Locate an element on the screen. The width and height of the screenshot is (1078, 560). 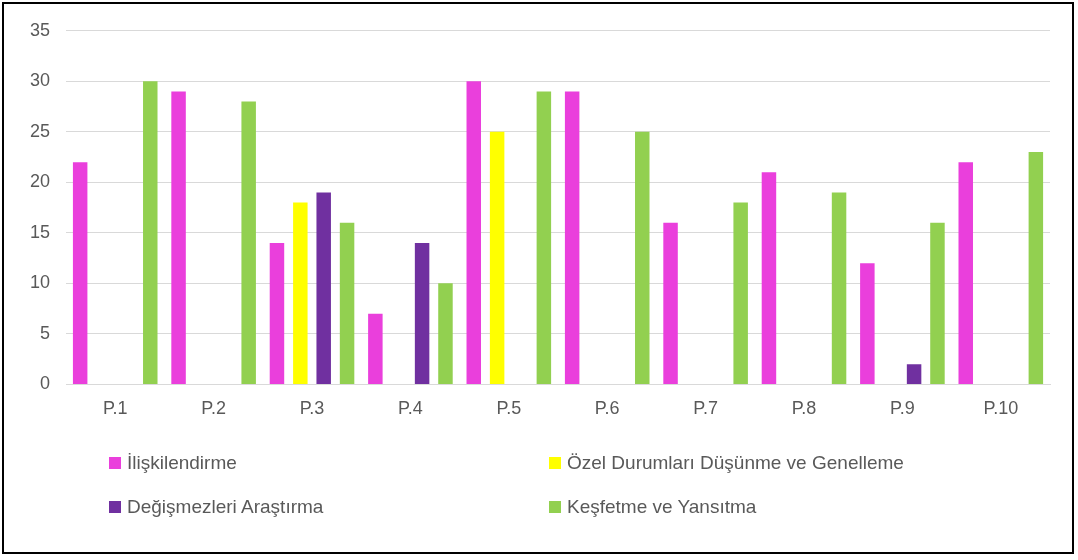
y-tick-label: 30 is located at coordinates (40, 80).